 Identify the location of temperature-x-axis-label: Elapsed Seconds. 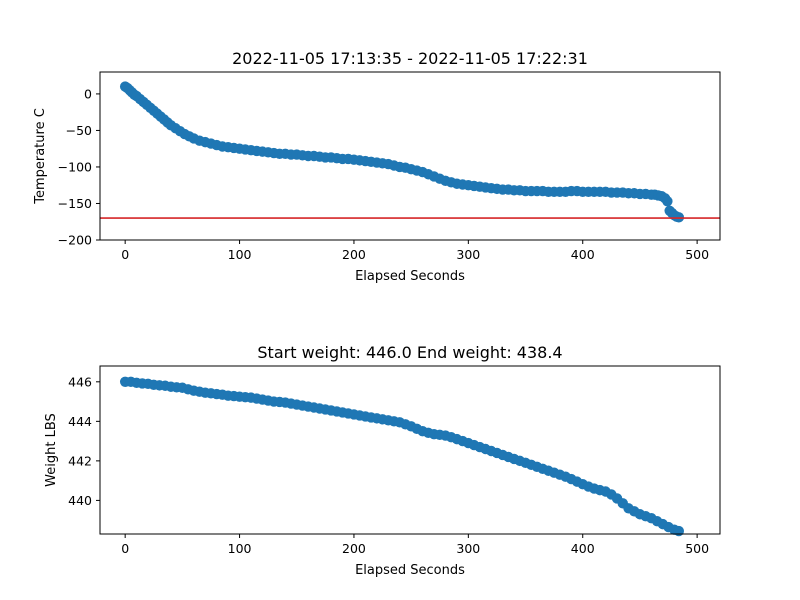
(410, 276).